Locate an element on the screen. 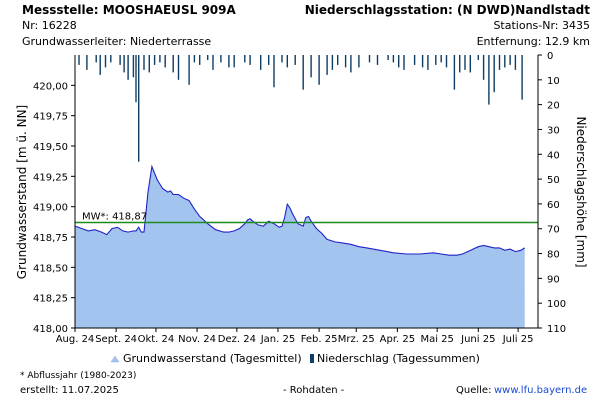 Image resolution: width=600 pixels, height=400 pixels. legend-precip-icon is located at coordinates (312, 358).